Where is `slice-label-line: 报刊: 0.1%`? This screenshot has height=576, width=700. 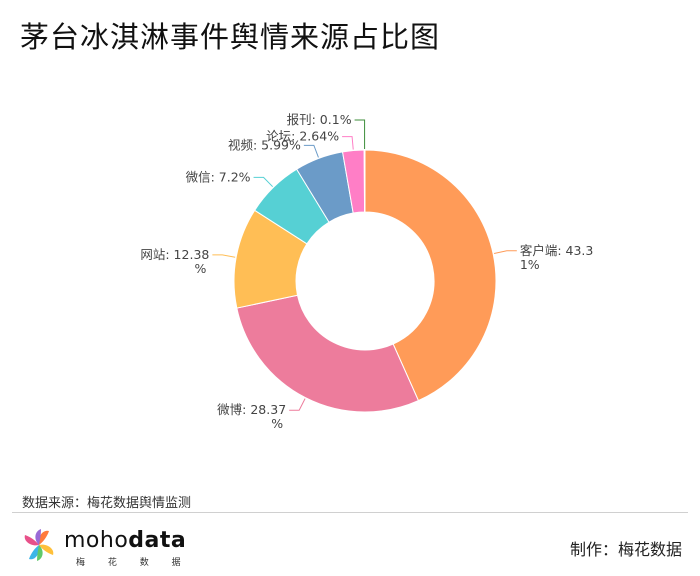 slice-label-line: 报刊: 0.1% is located at coordinates (319, 119).